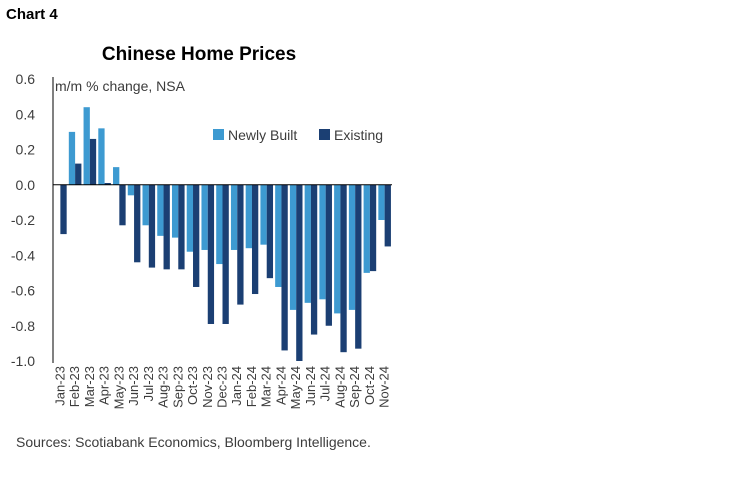 Image resolution: width=749 pixels, height=482 pixels. What do you see at coordinates (23, 291) in the screenshot?
I see `y-tick-label: -0.6` at bounding box center [23, 291].